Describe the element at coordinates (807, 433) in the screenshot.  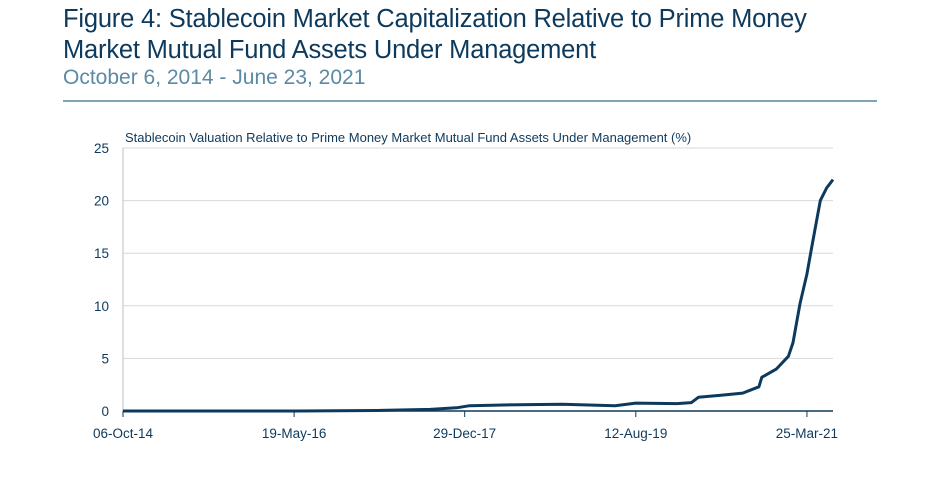
I see `x-tick-label: 25-Mar-21` at that location.